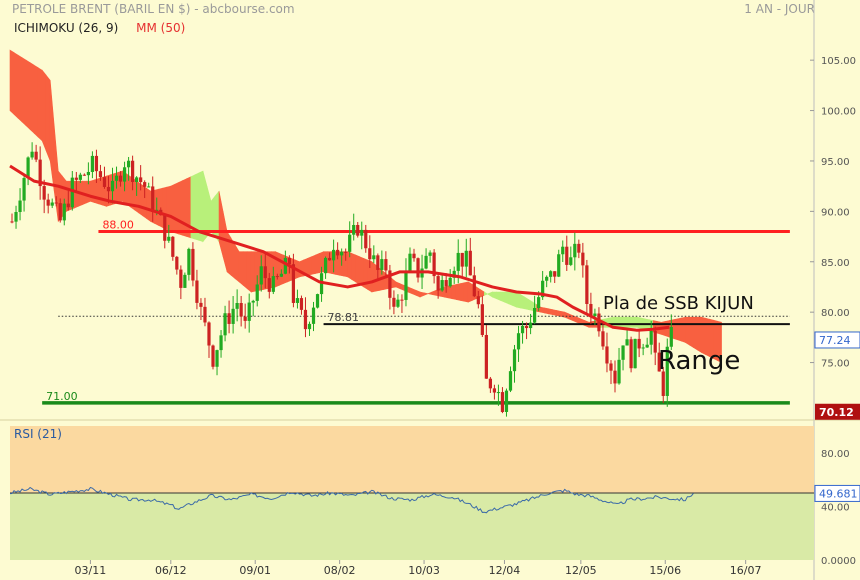  I want to click on rsi-title: RSI (21), so click(38, 434).